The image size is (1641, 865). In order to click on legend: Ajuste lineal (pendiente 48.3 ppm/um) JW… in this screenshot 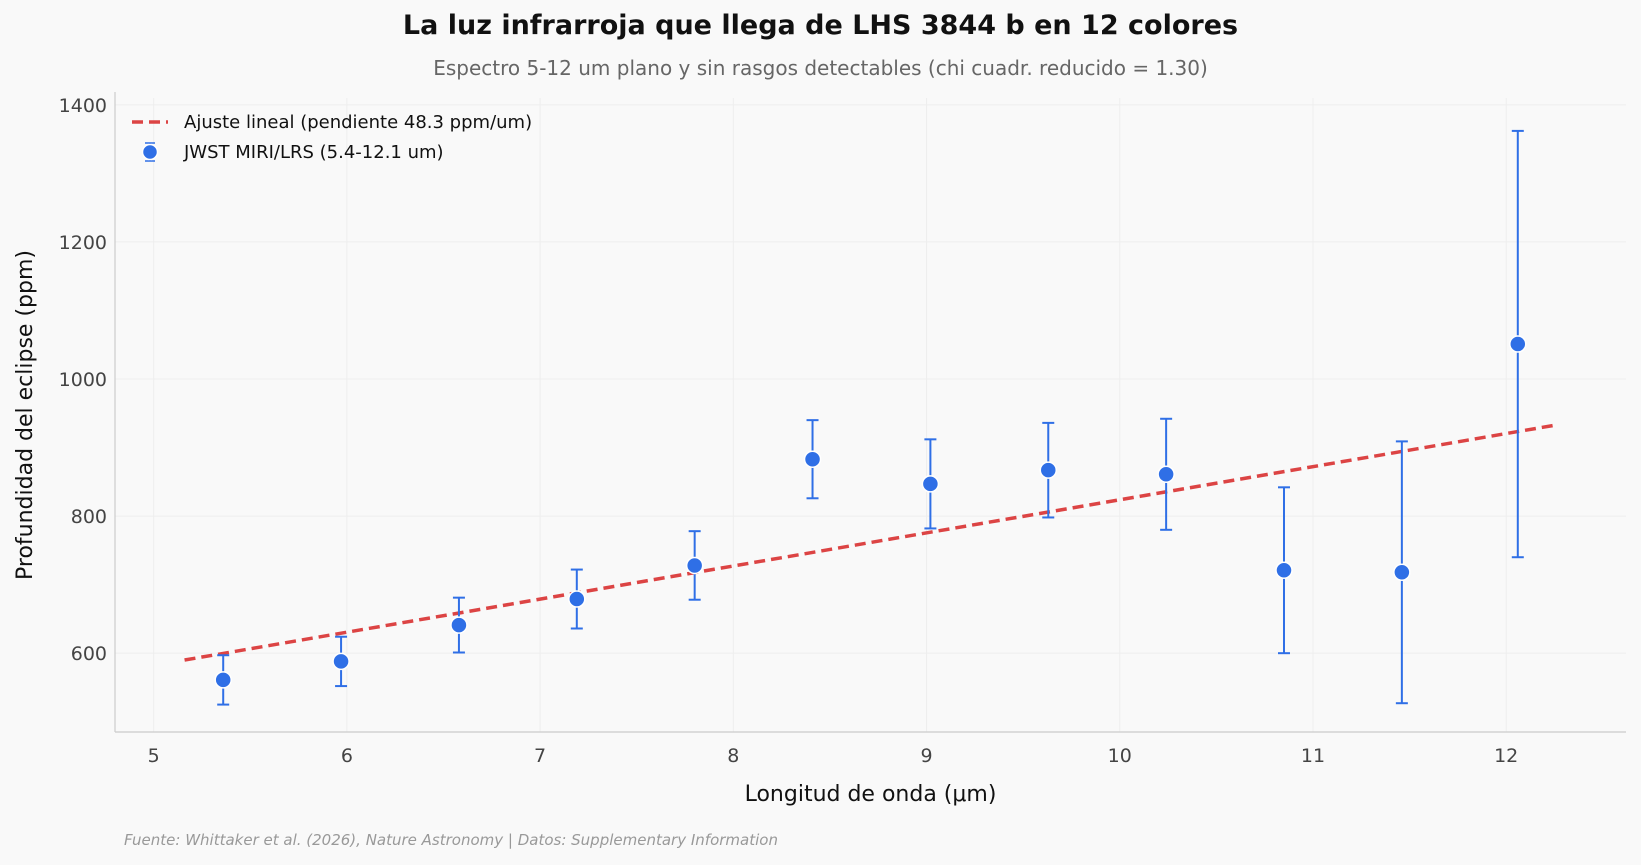, I will do `click(331, 137)`.